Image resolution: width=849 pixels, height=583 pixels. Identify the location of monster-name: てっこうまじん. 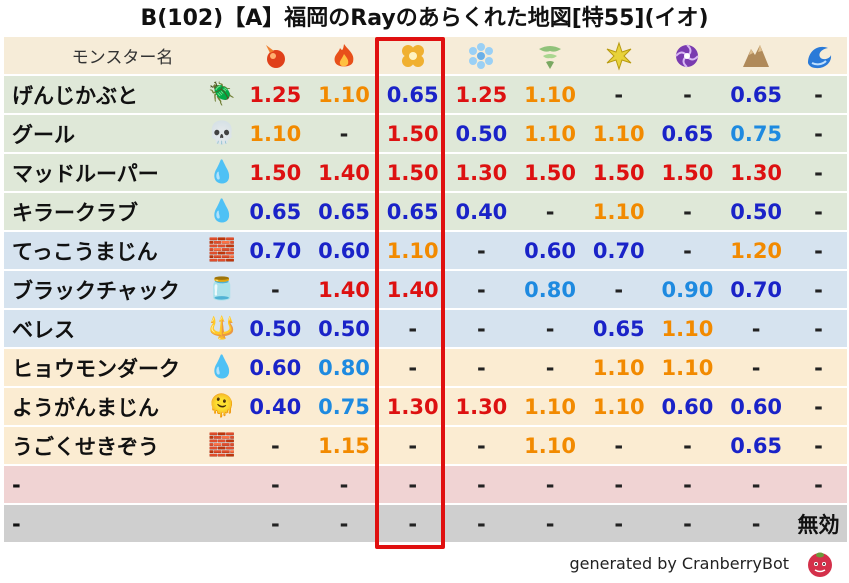
(85, 251).